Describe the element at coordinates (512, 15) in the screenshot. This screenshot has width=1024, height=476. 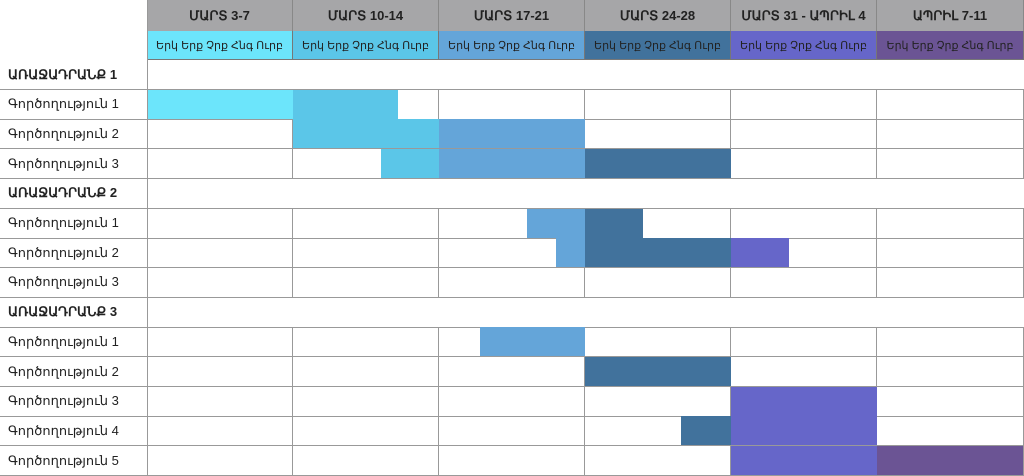
I see `week-header: ՄԱՐՏ 17-21` at that location.